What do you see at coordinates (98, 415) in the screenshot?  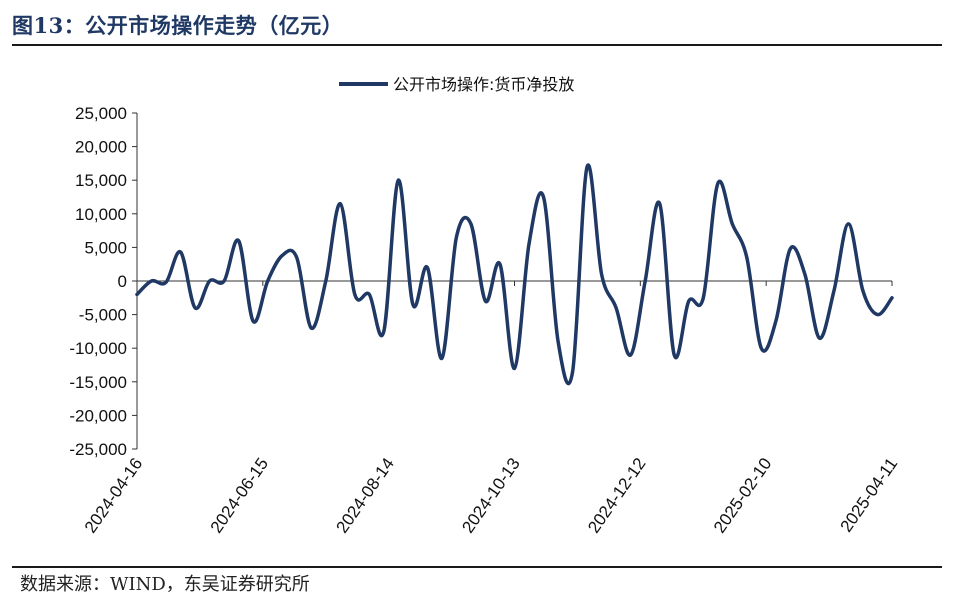 I see `y-tick-label: -20,000` at bounding box center [98, 415].